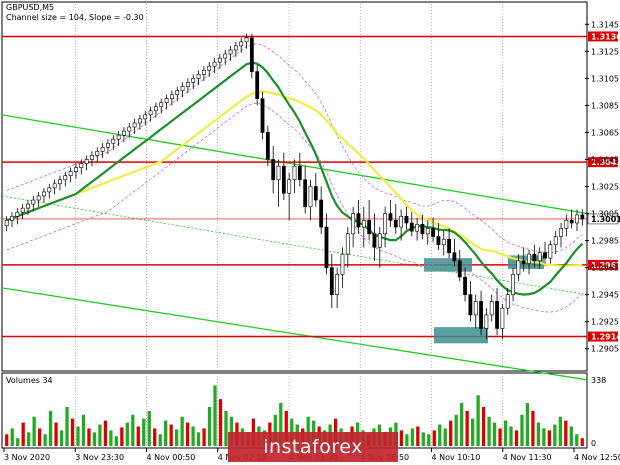 The width and height of the screenshot is (620, 465). I want to click on price-tick-label: 1.3065, so click(605, 132).